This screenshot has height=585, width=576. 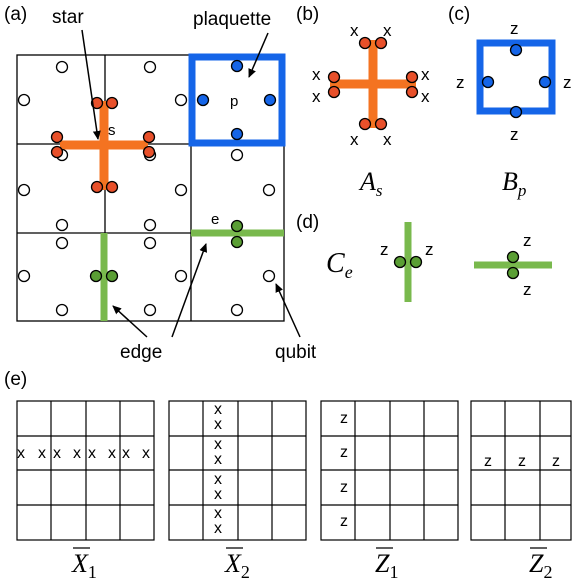 I want to click on logical-z2-grid, so click(x=521, y=470).